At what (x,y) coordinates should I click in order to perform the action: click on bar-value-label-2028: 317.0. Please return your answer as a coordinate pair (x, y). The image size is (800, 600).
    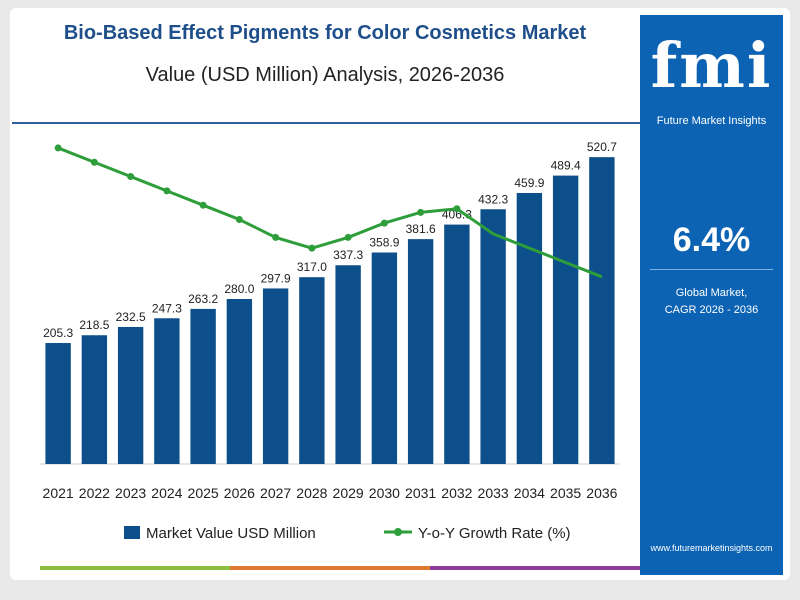
    Looking at the image, I should click on (312, 267).